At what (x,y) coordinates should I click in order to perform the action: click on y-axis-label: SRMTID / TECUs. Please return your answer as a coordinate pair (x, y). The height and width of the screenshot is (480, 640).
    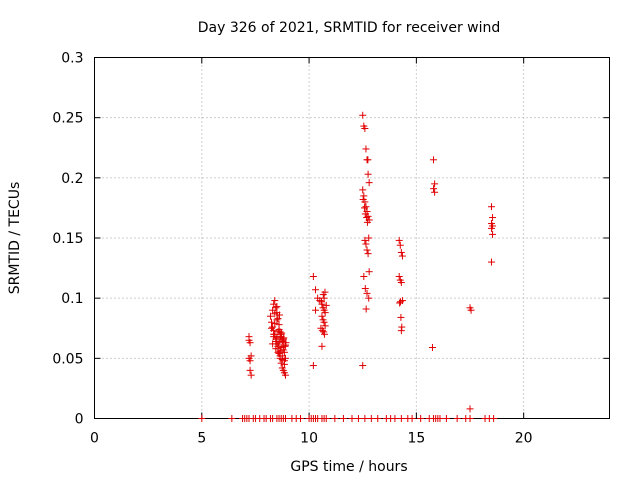
    Looking at the image, I should click on (15, 238).